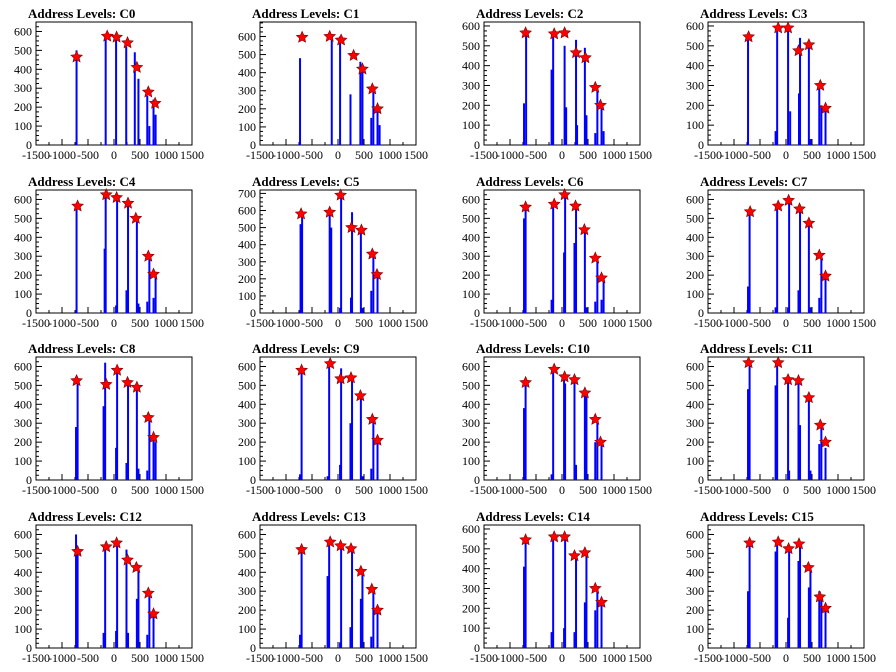 The height and width of the screenshot is (672, 896). What do you see at coordinates (114, 490) in the screenshot?
I see `x-tick-label: 0` at bounding box center [114, 490].